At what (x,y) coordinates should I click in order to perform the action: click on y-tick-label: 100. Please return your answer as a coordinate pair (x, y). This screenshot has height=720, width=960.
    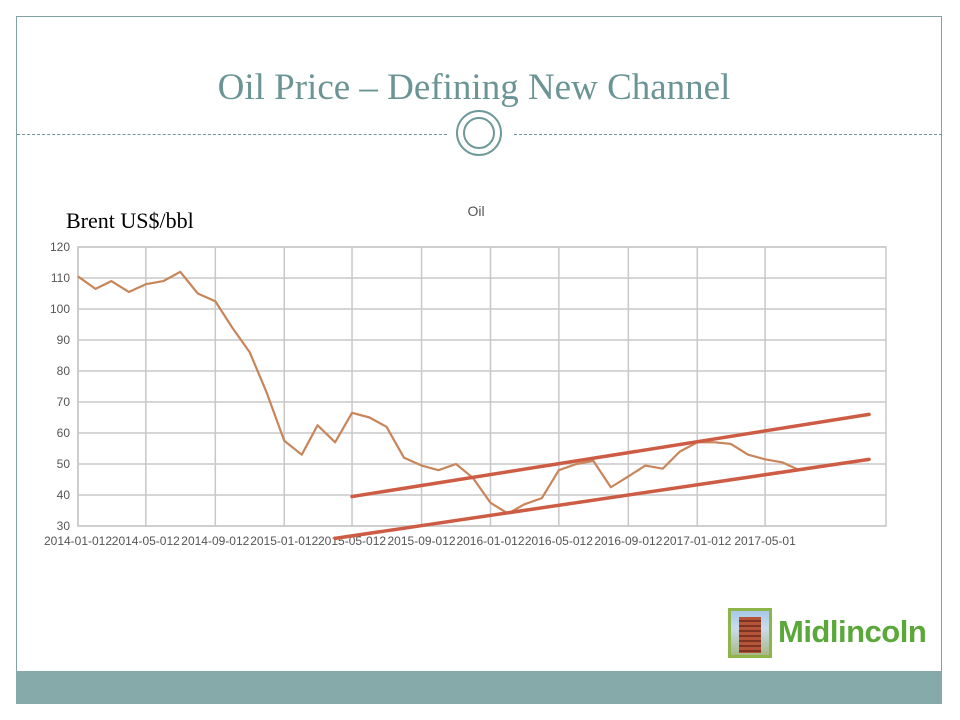
    Looking at the image, I should click on (60, 309).